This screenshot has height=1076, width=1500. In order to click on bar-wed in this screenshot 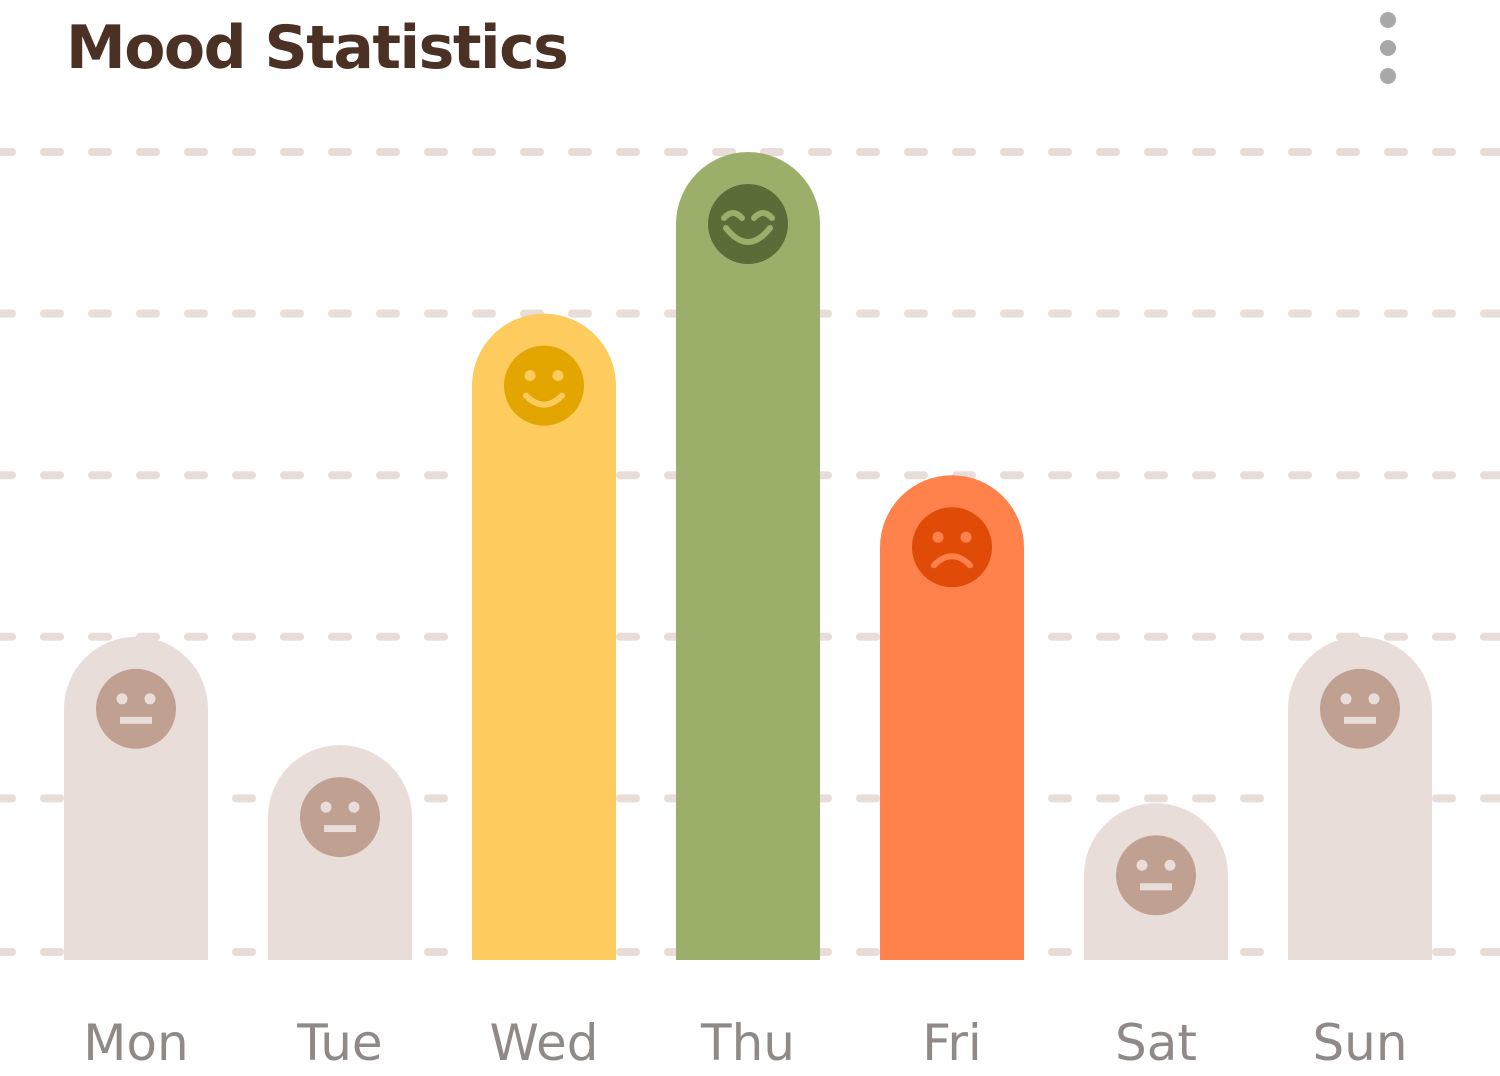, I will do `click(544, 636)`.